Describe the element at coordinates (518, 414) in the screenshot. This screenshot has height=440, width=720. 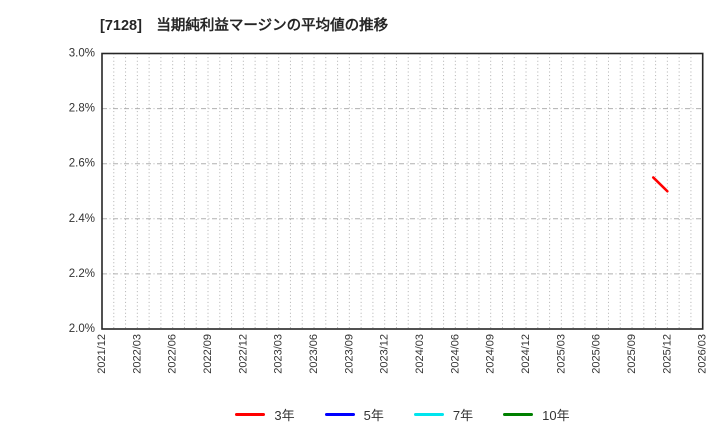
I see `legend-line-10y-icon` at that location.